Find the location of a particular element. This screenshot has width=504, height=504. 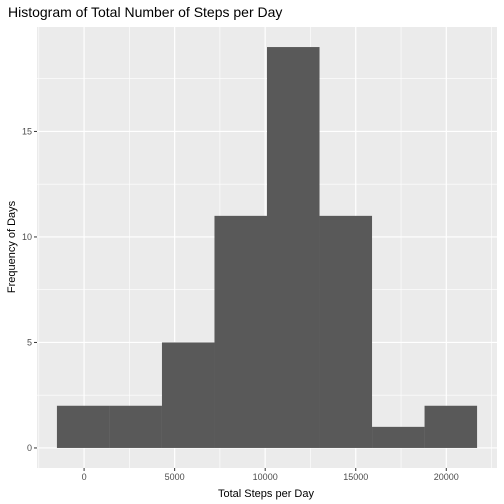

y-axis-ticks: 0 5 10 15 is located at coordinates (29, 289).